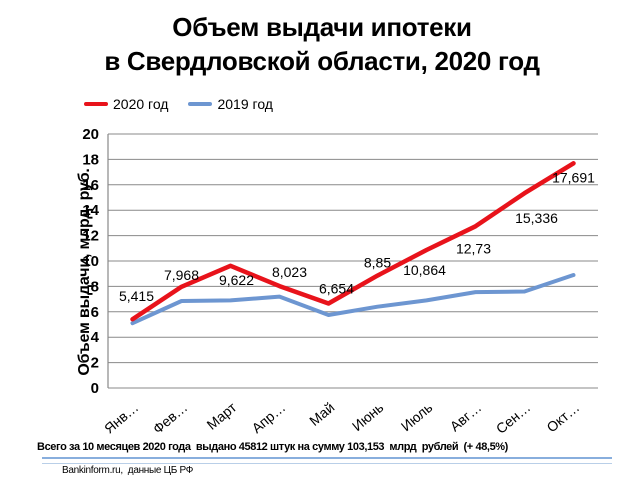  Describe the element at coordinates (90, 261) in the screenshot. I see `y-tick-label: 10` at that location.